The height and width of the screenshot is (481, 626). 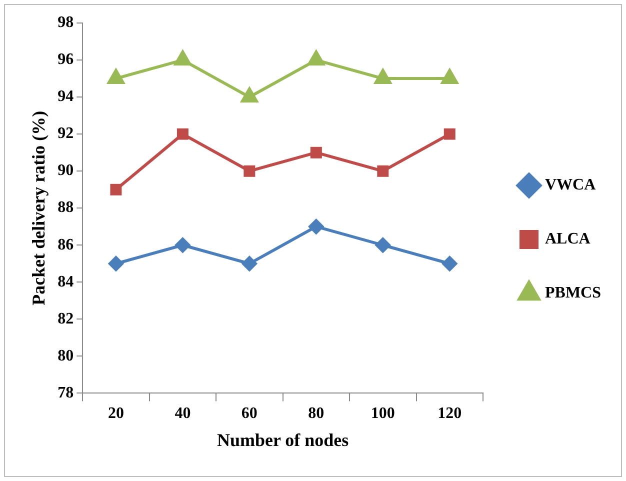 I want to click on y-tick-label: 82, so click(x=66, y=319).